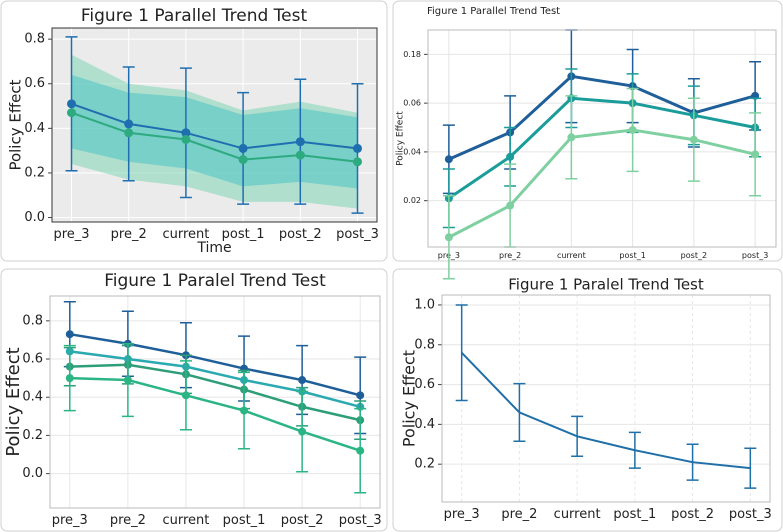 The image size is (783, 532). Describe the element at coordinates (412, 103) in the screenshot. I see `y-tick-label: 0.06` at that location.